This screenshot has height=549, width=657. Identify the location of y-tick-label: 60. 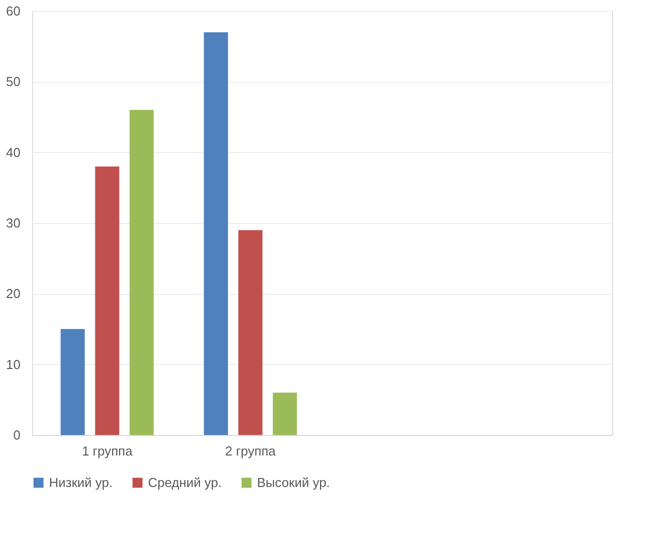
(13, 11).